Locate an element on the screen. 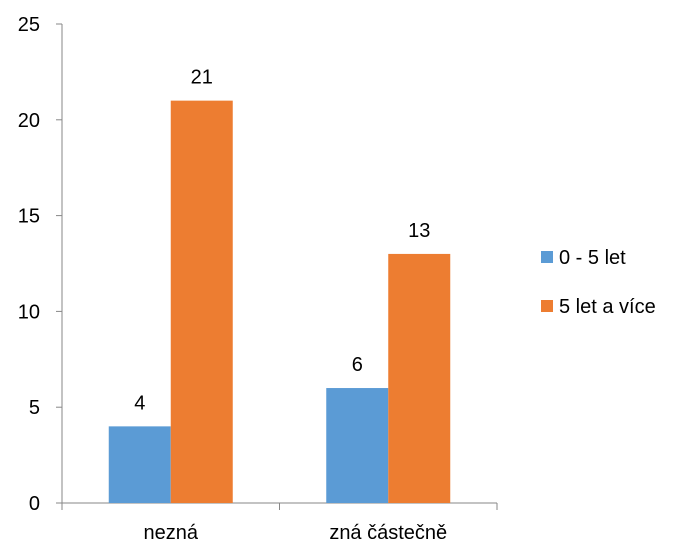 The width and height of the screenshot is (677, 553). y-tick-label: 0 is located at coordinates (34, 504).